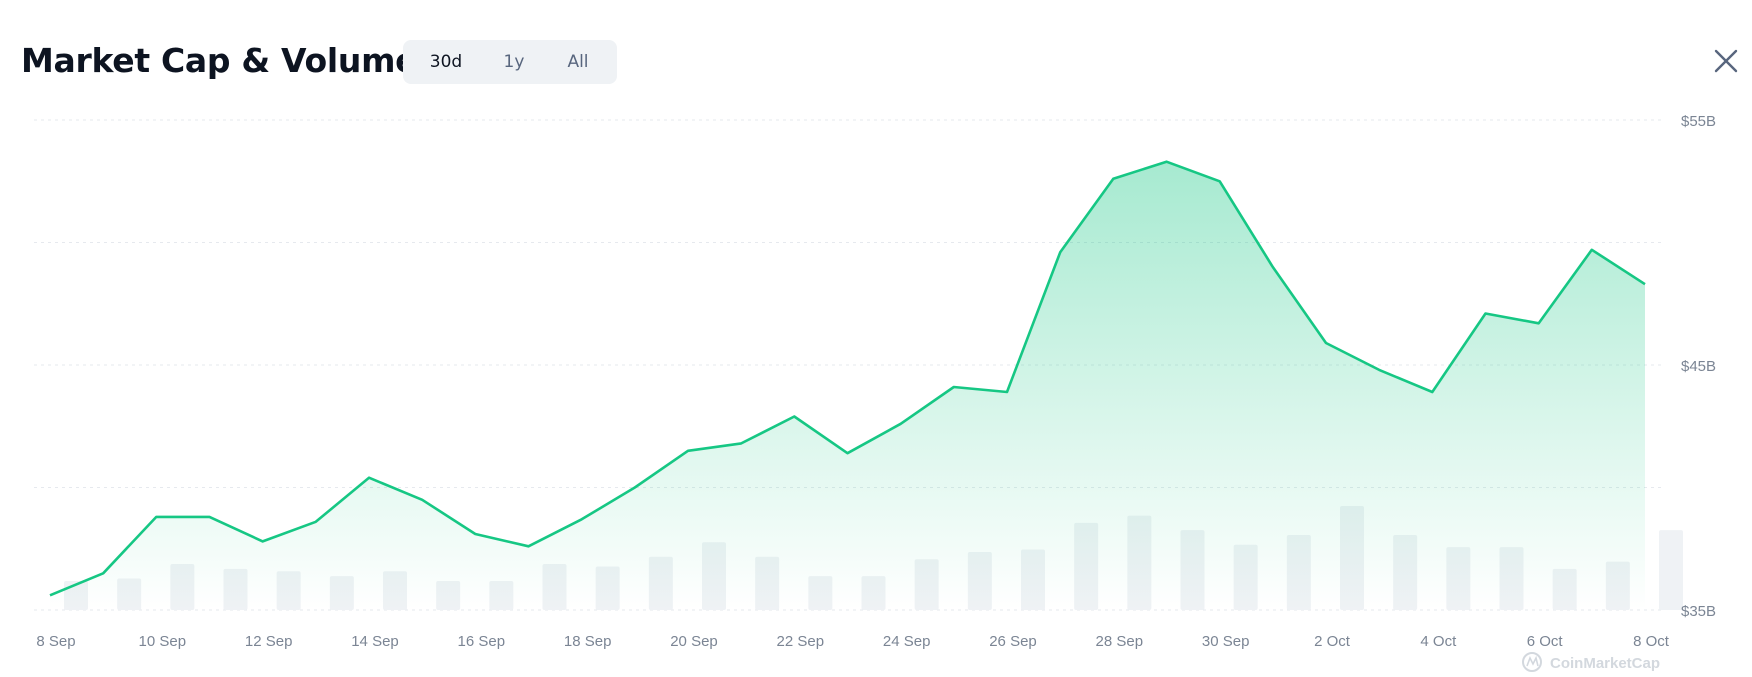  I want to click on time-range-selector: 30d 1y All, so click(510, 62).